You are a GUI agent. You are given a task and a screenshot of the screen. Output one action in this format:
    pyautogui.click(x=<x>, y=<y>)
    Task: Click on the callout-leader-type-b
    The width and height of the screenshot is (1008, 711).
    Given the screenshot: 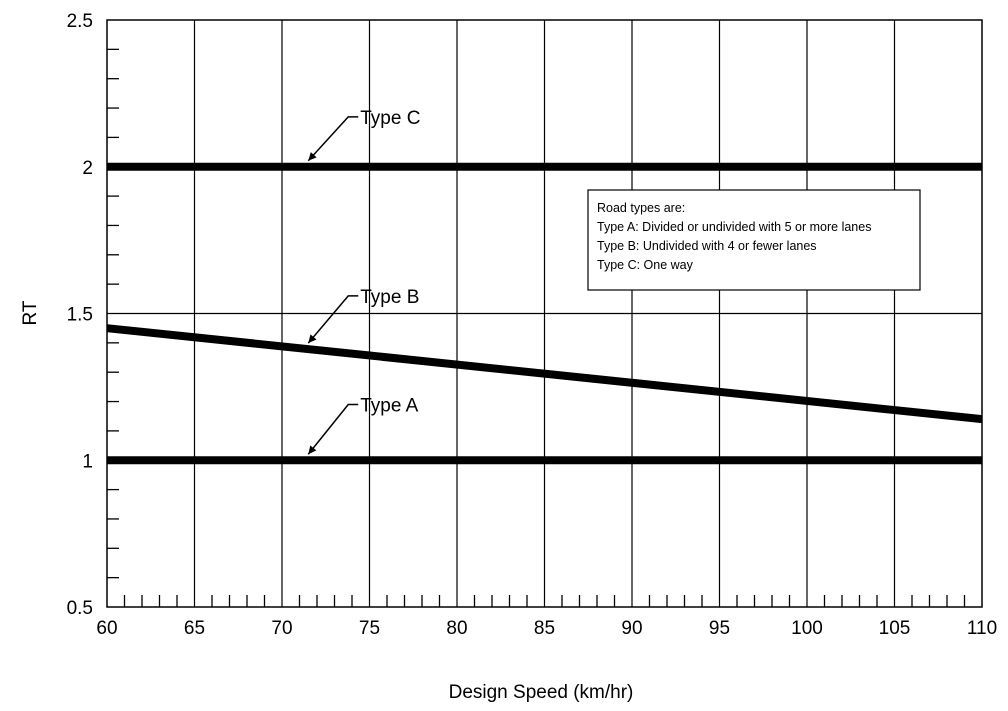 What is the action you would take?
    pyautogui.click(x=333, y=319)
    